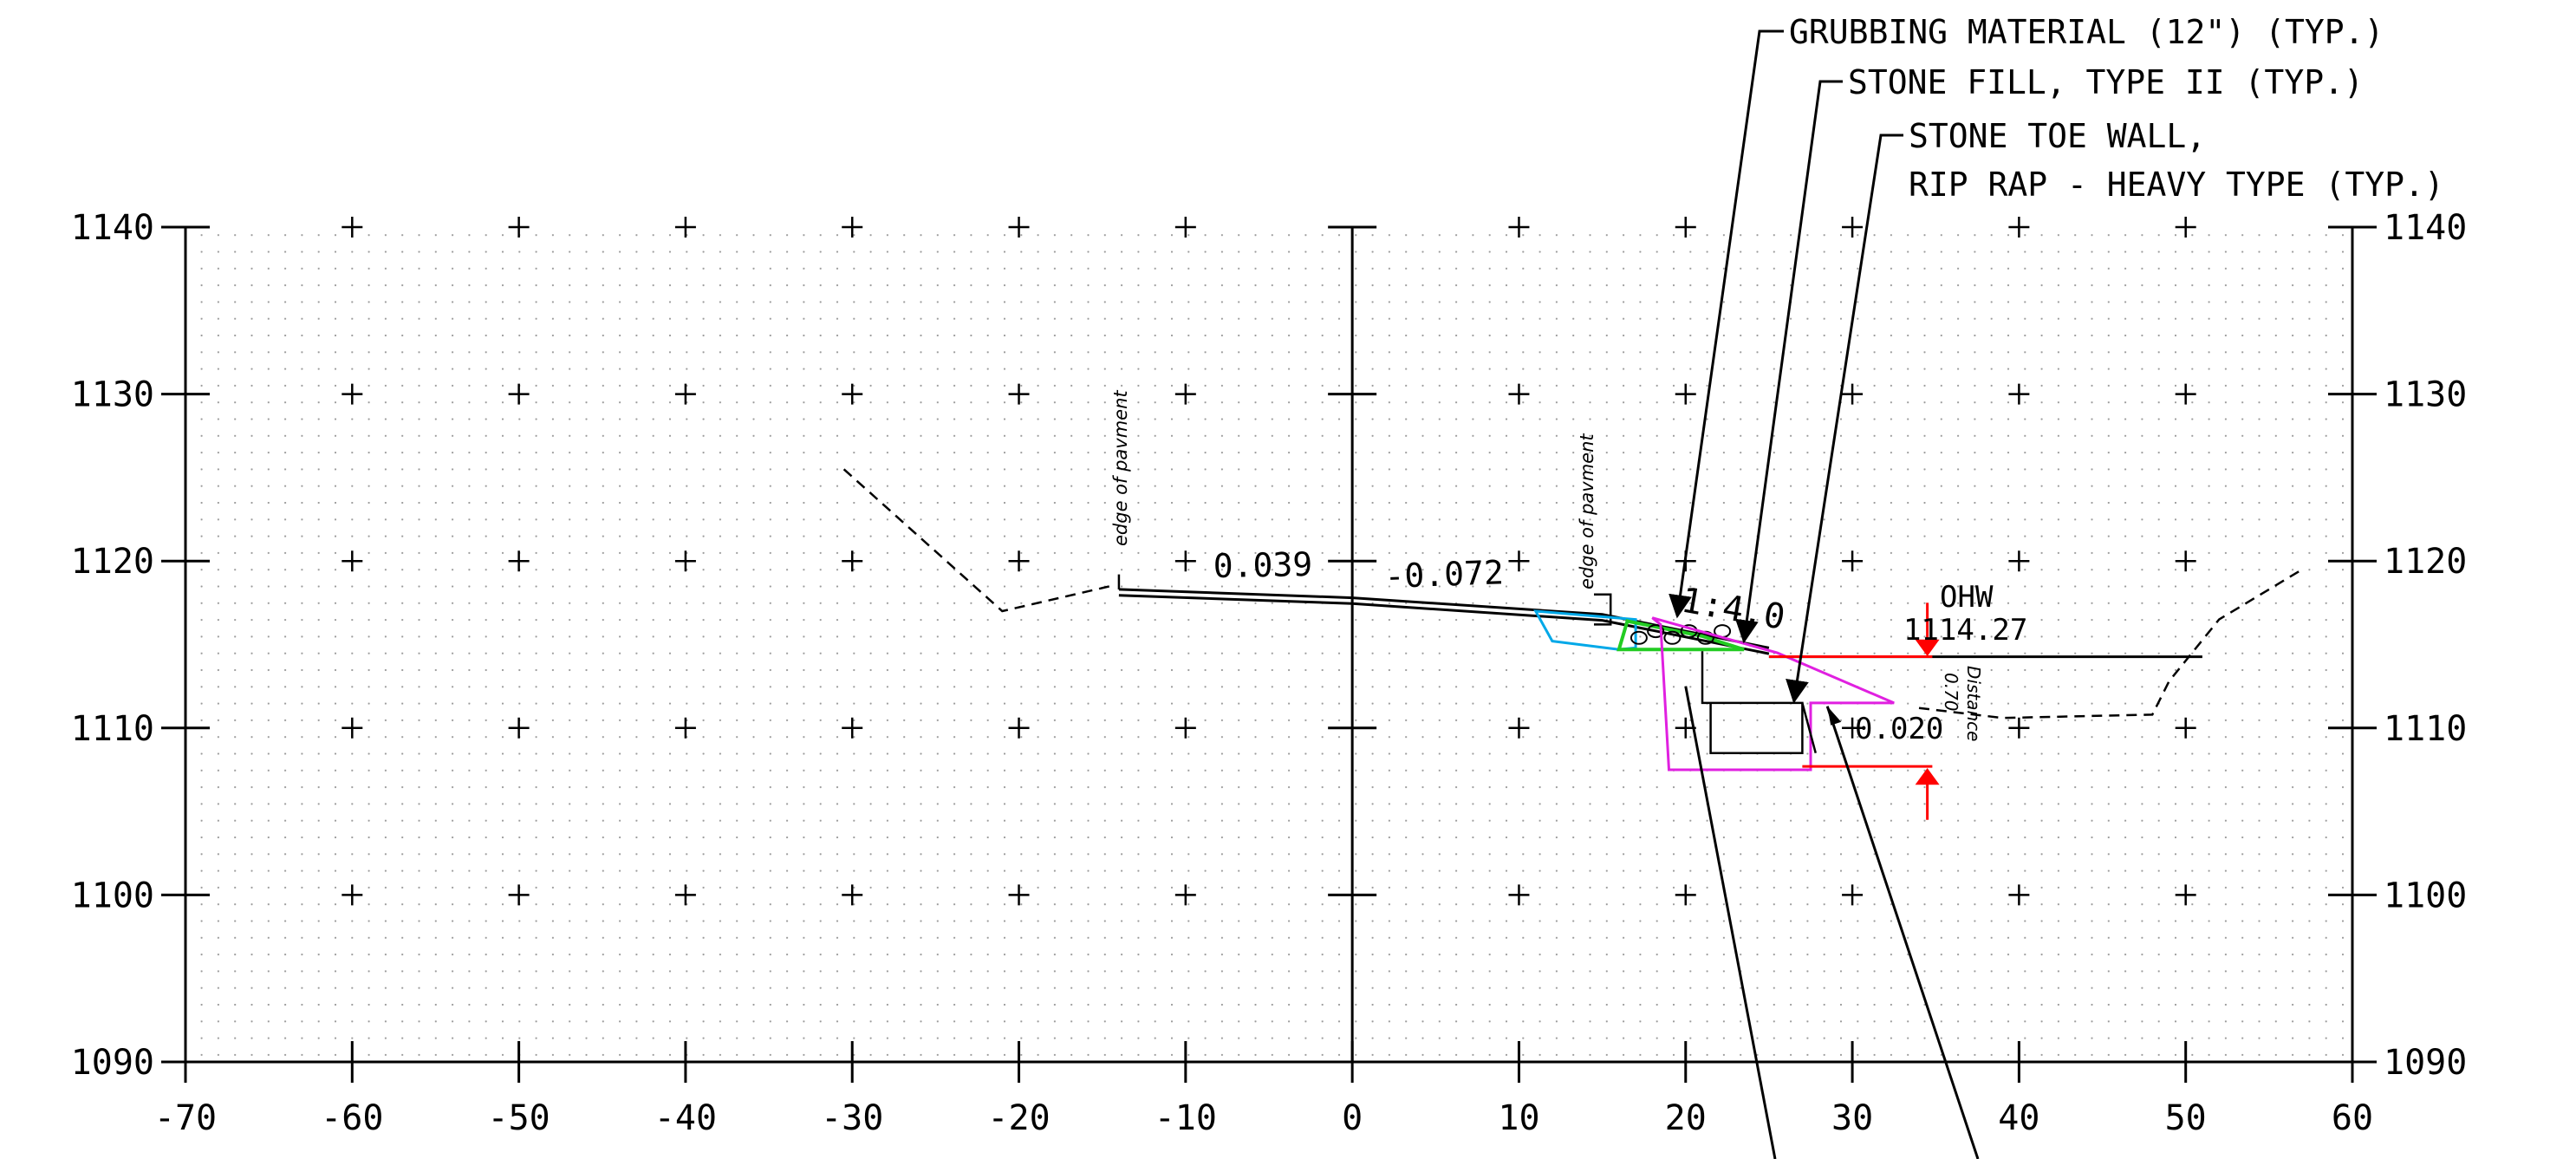 The height and width of the screenshot is (1159, 2576). What do you see at coordinates (1730, 923) in the screenshot?
I see `leader-lower-left` at bounding box center [1730, 923].